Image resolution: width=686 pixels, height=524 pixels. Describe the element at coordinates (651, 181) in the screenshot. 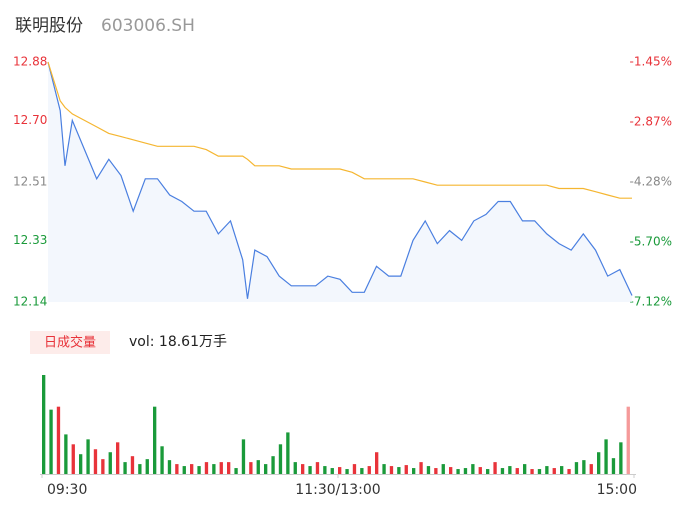

I see `y2-tick-label: -4.28%` at that location.